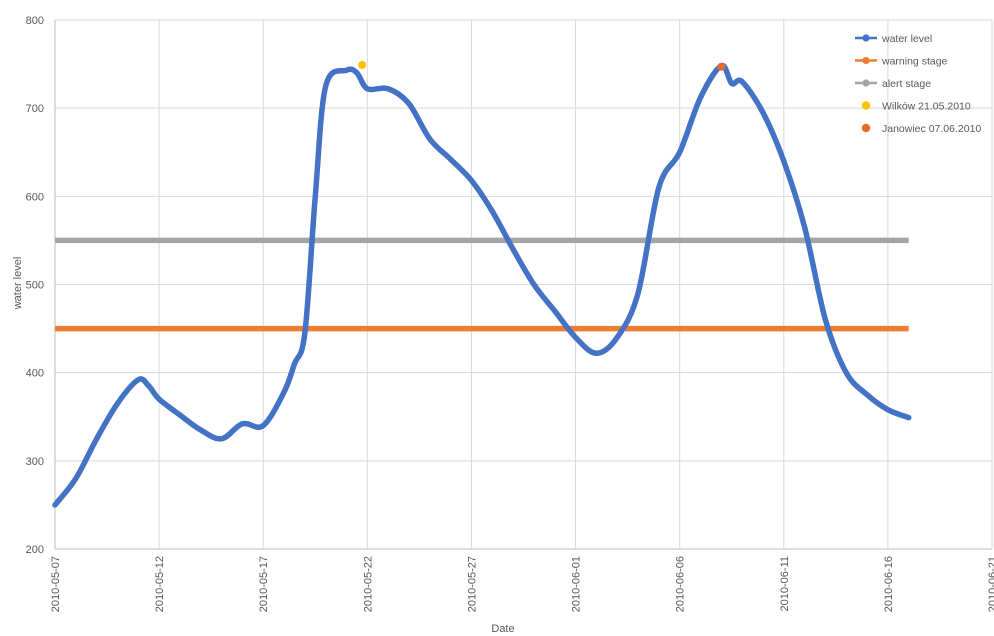 This screenshot has height=636, width=994. What do you see at coordinates (914, 62) in the screenshot?
I see `legend-label: warning stage` at bounding box center [914, 62].